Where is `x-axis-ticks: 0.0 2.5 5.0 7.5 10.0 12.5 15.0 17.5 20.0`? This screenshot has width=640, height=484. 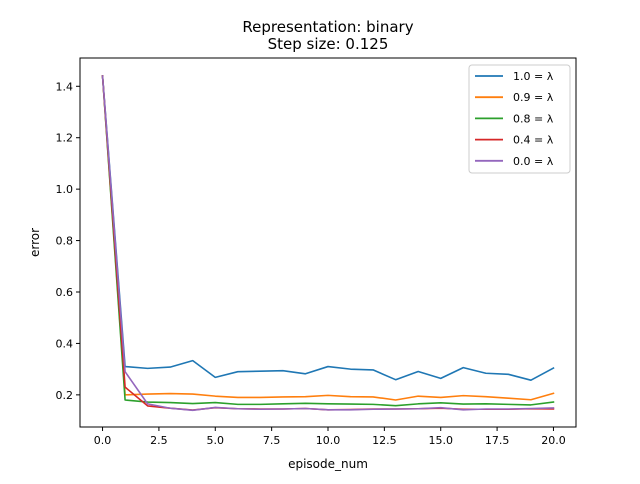 x-axis-ticks: 0.0 2.5 5.0 7.5 10.0 12.5 15.0 17.5 20.0 is located at coordinates (330, 437).